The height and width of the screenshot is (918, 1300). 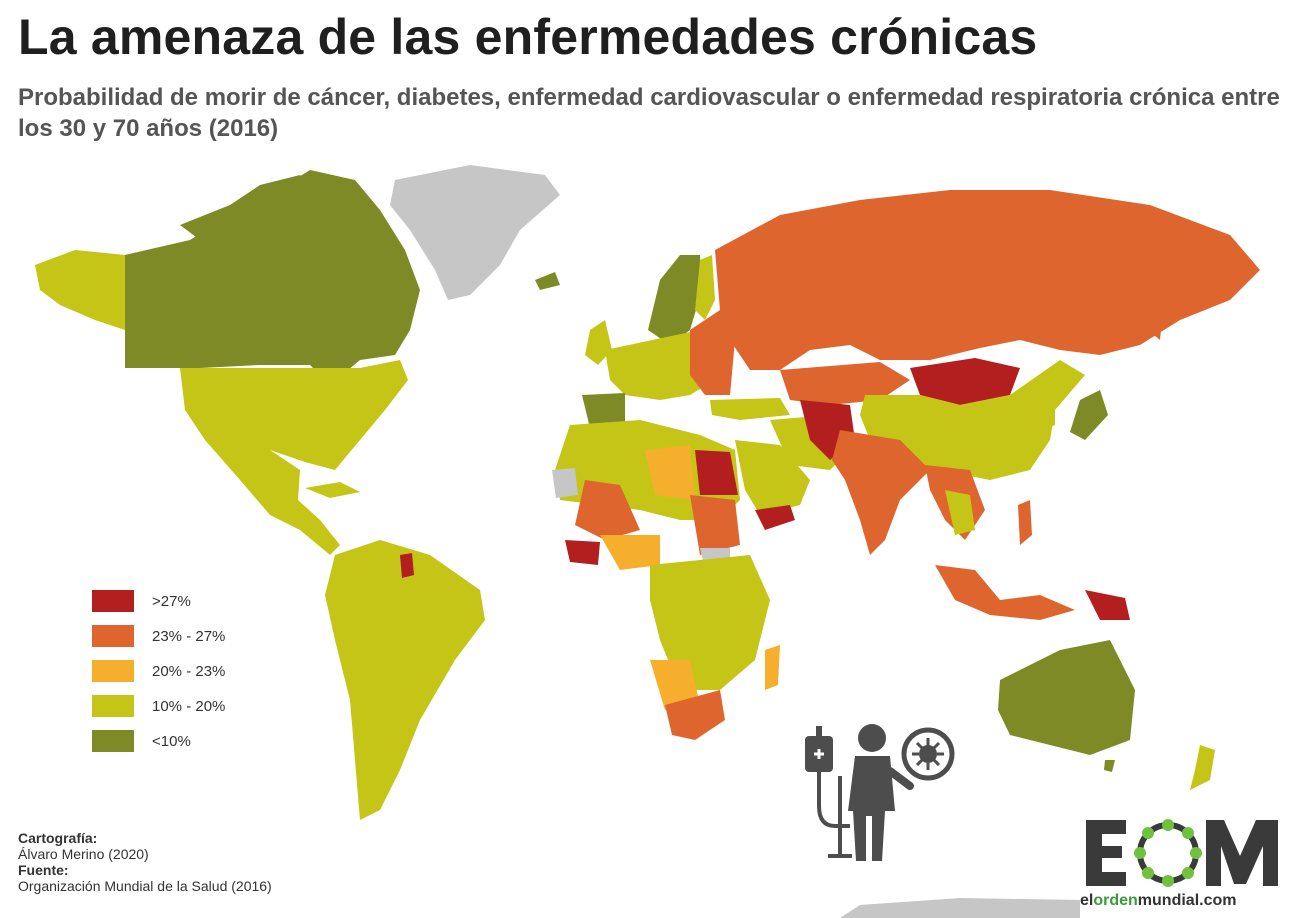 I want to click on region-arctic-islands, so click(x=247, y=207).